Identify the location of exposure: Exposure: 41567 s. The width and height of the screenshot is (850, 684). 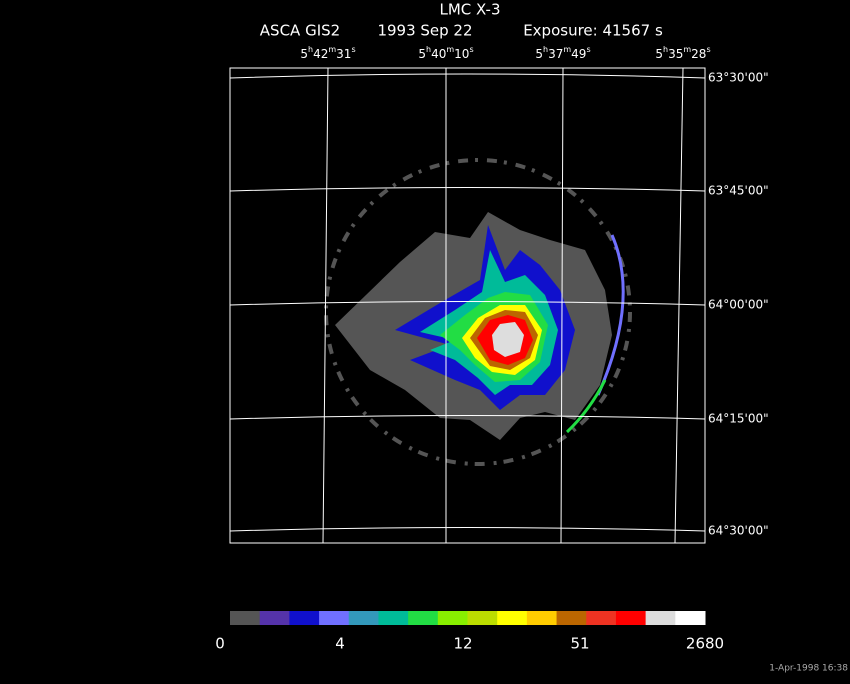
(593, 31).